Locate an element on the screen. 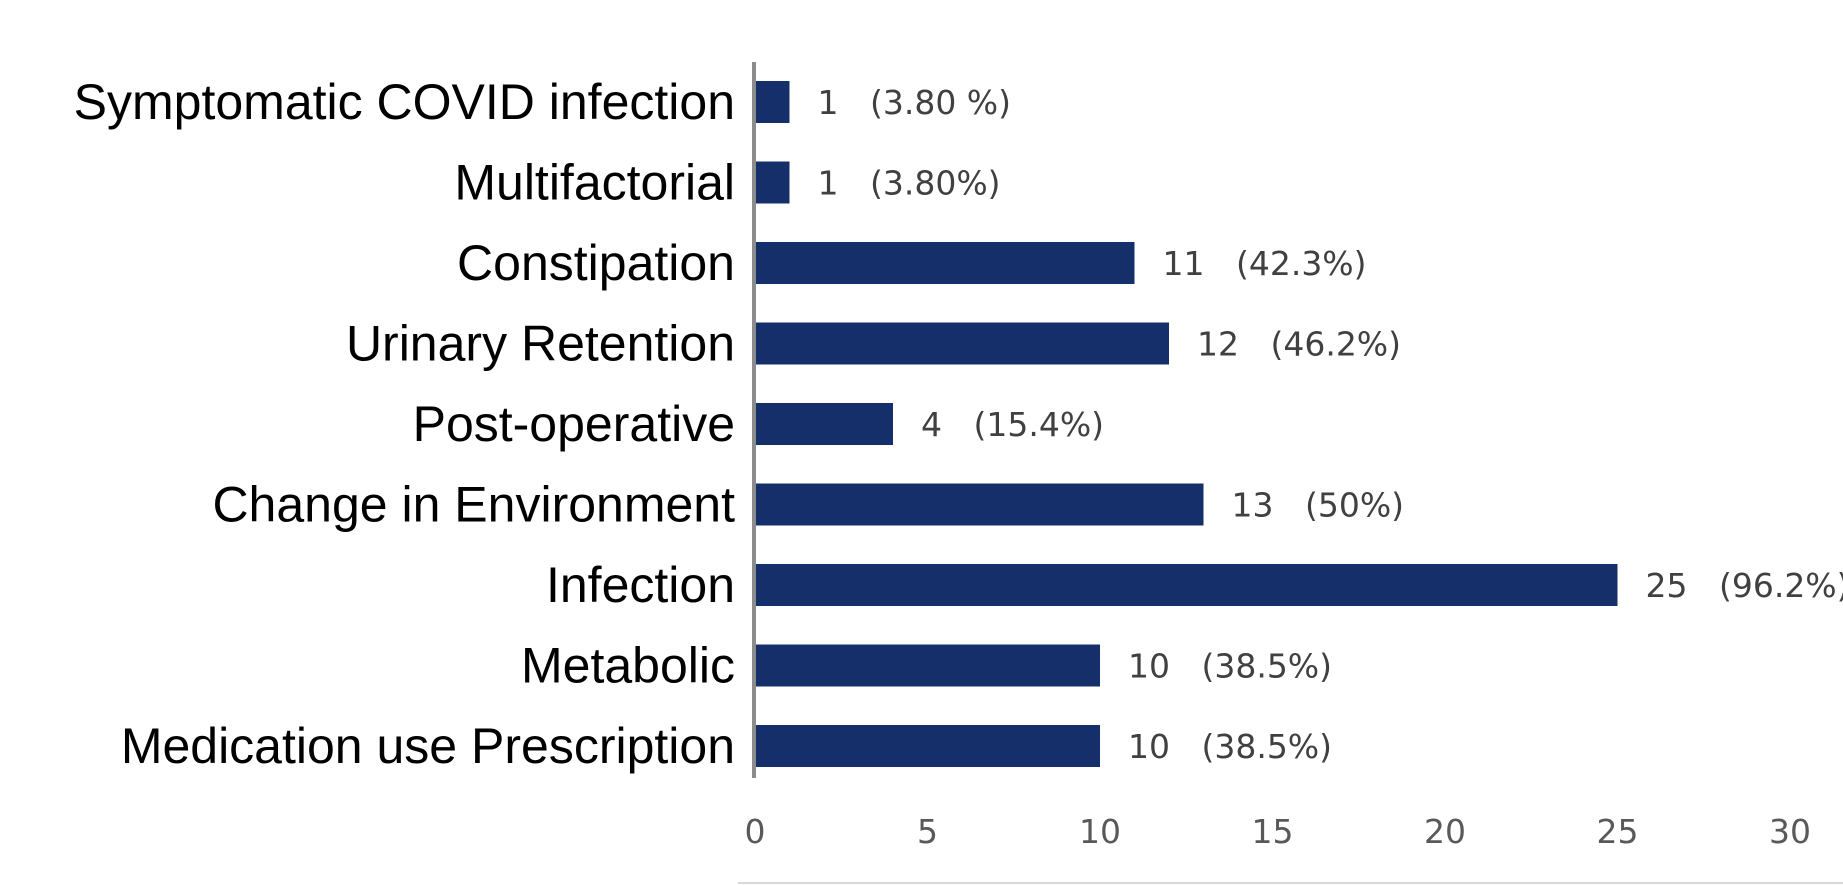 The height and width of the screenshot is (885, 1843). bar-post-operative is located at coordinates (824, 424).